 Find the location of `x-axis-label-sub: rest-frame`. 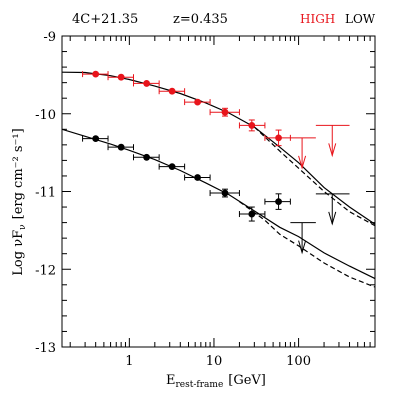

x-axis-label-sub: rest-frame is located at coordinates (200, 385).